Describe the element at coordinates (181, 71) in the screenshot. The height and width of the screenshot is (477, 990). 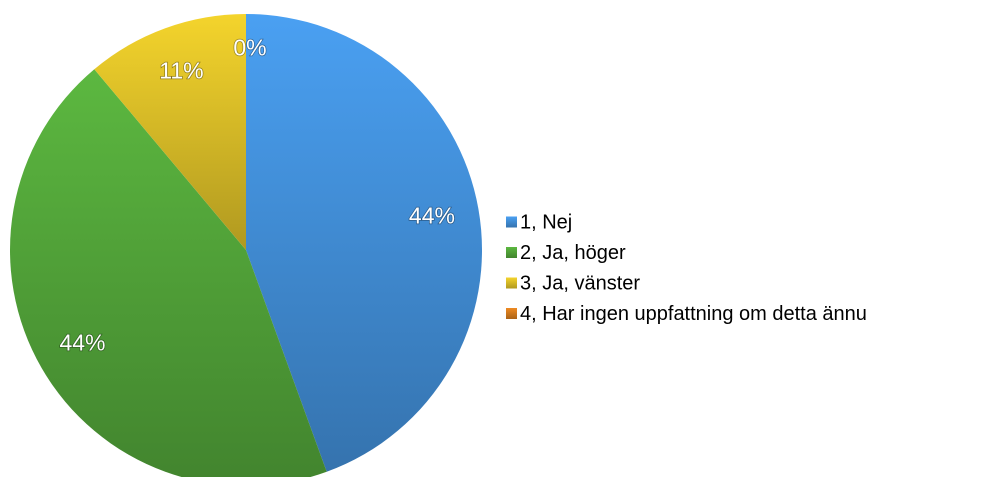
I see `data-label: 11%` at that location.